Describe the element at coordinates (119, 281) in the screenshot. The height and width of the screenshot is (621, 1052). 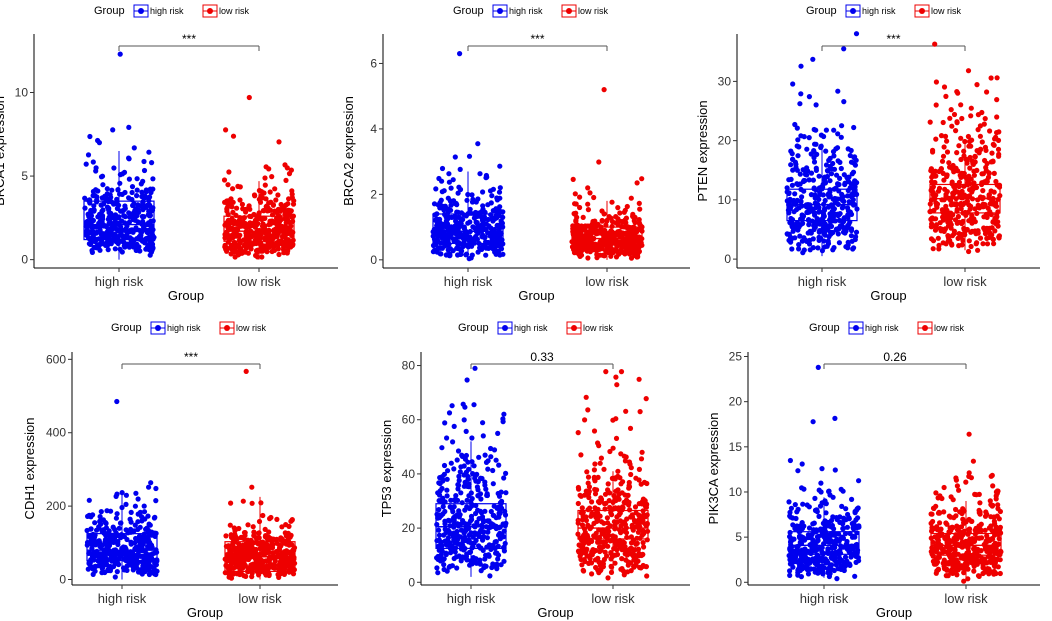
I see `x-tick-label: high risk` at that location.